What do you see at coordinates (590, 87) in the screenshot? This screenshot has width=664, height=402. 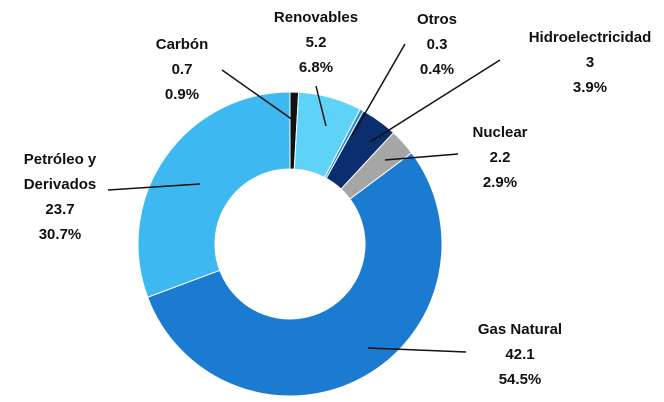 I see `percentage-label: 3.9%` at bounding box center [590, 87].